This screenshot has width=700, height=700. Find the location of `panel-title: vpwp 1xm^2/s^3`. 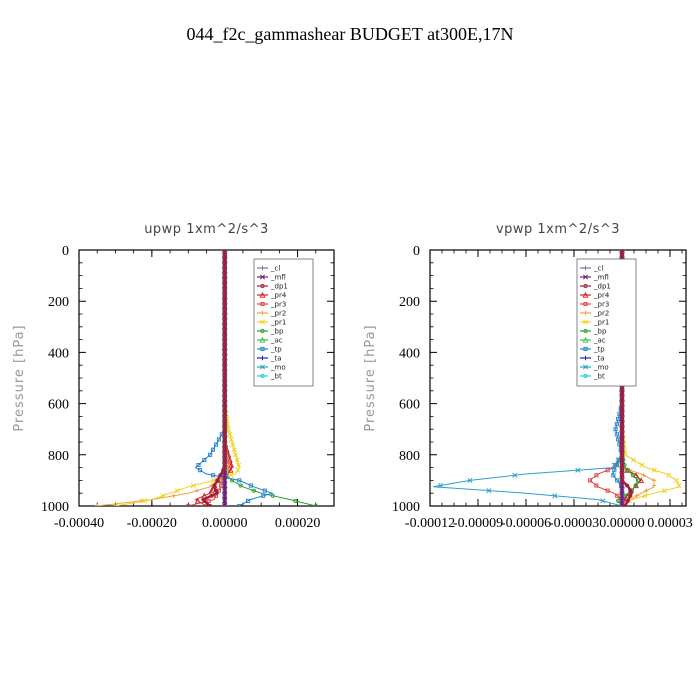

panel-title: vpwp 1xm^2/s^3 is located at coordinates (558, 229).